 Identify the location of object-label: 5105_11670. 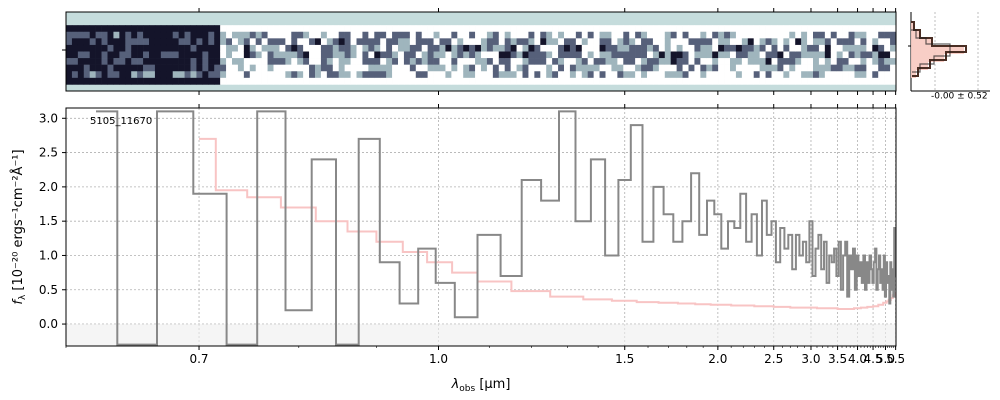
(121, 121).